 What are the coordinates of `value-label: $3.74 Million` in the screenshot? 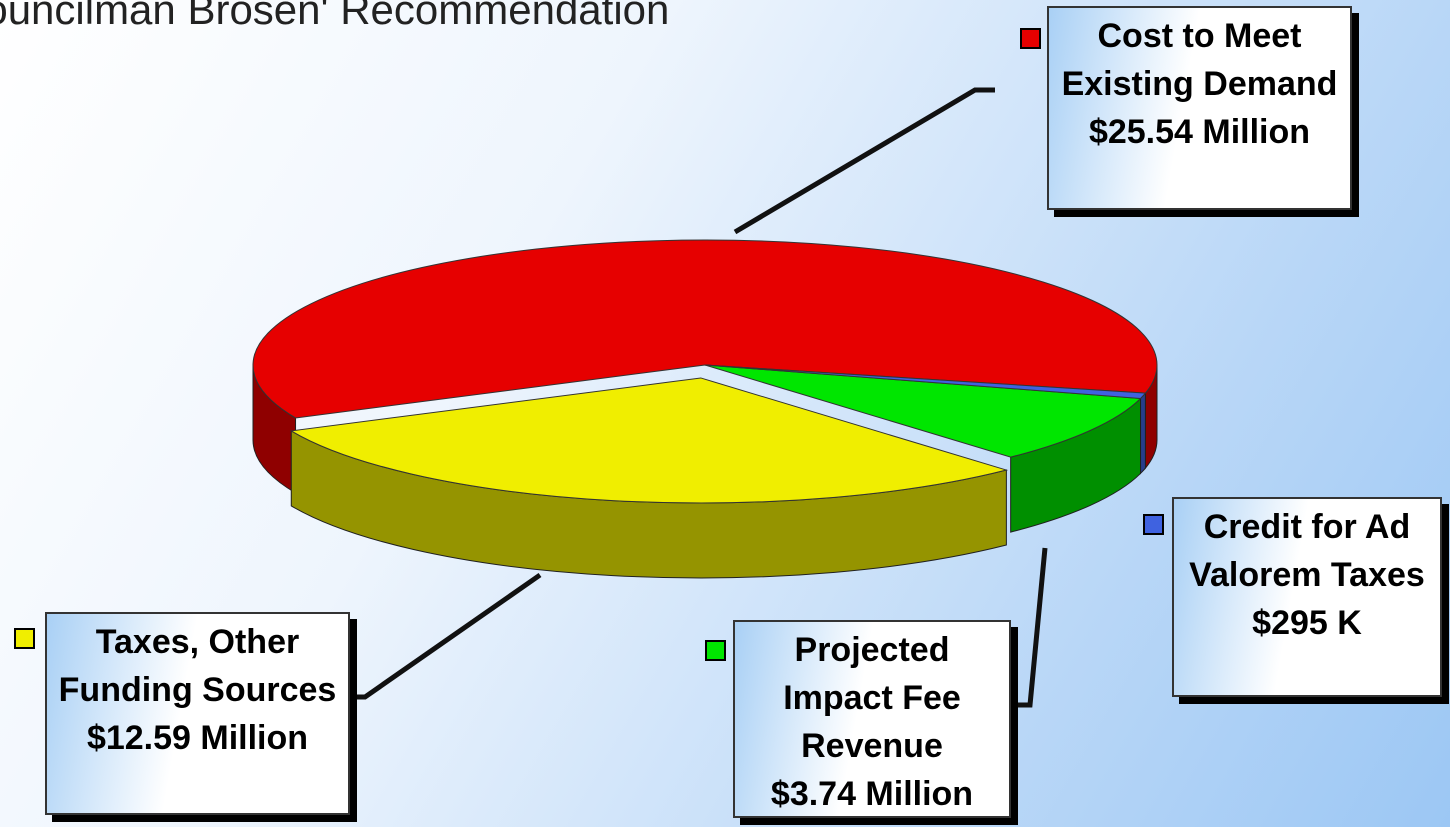 It's located at (872, 794).